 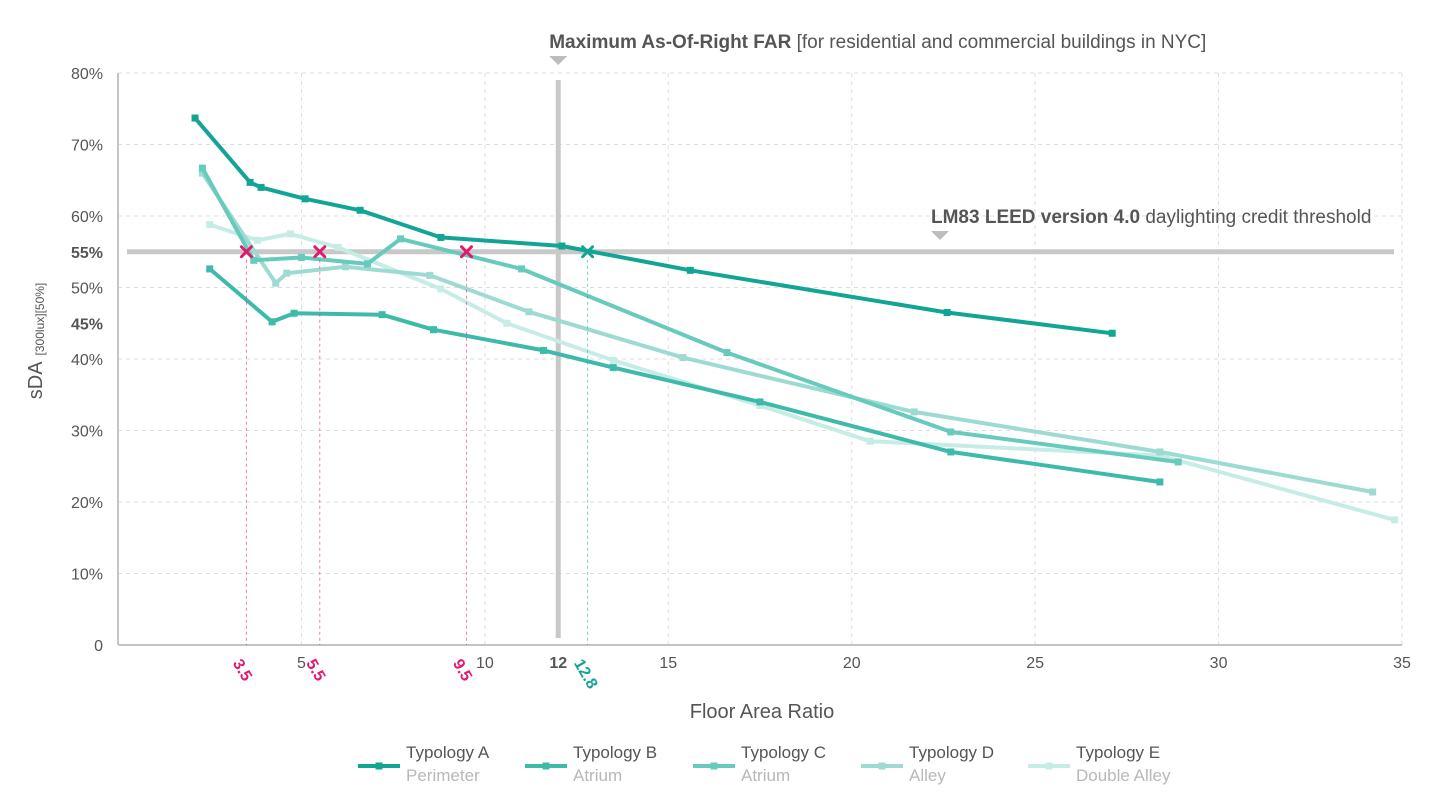 I want to click on y-axis-title-main: sDA, so click(x=36, y=380).